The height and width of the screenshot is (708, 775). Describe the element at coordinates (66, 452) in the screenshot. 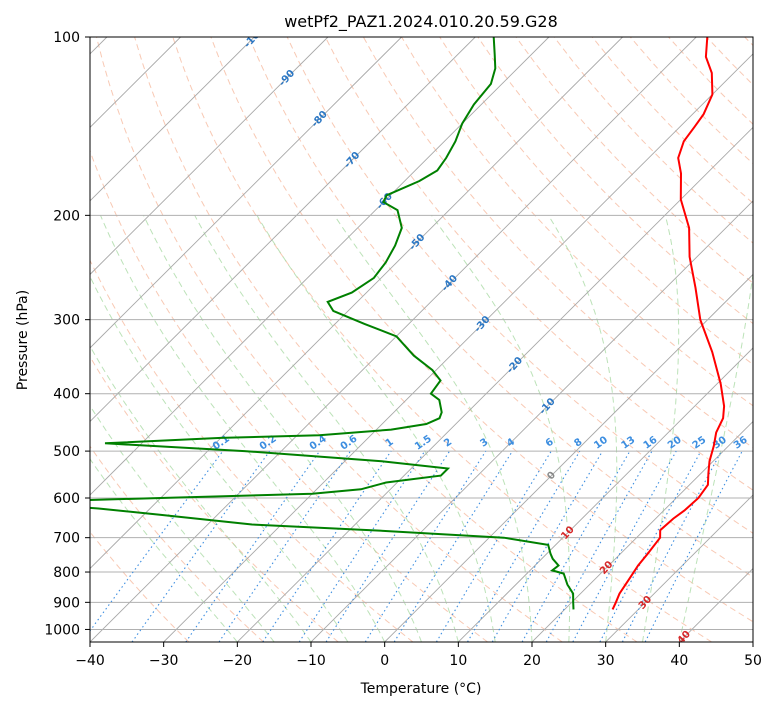

I see `y-tick-label: 500` at that location.